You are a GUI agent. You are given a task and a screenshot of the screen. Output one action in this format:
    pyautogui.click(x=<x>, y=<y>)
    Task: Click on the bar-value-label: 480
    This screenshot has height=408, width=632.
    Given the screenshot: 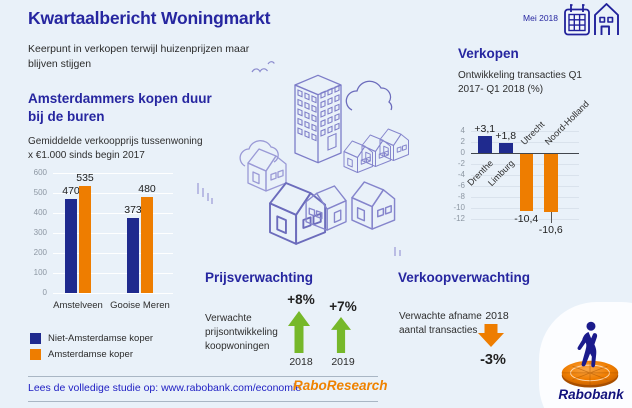 What is the action you would take?
    pyautogui.click(x=147, y=189)
    